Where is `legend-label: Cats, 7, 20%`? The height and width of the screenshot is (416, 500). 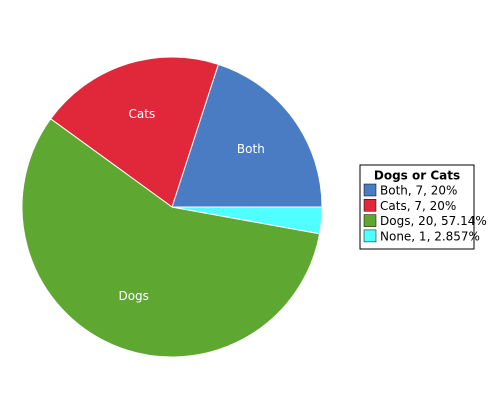 legend-label: Cats, 7, 20% is located at coordinates (418, 206).